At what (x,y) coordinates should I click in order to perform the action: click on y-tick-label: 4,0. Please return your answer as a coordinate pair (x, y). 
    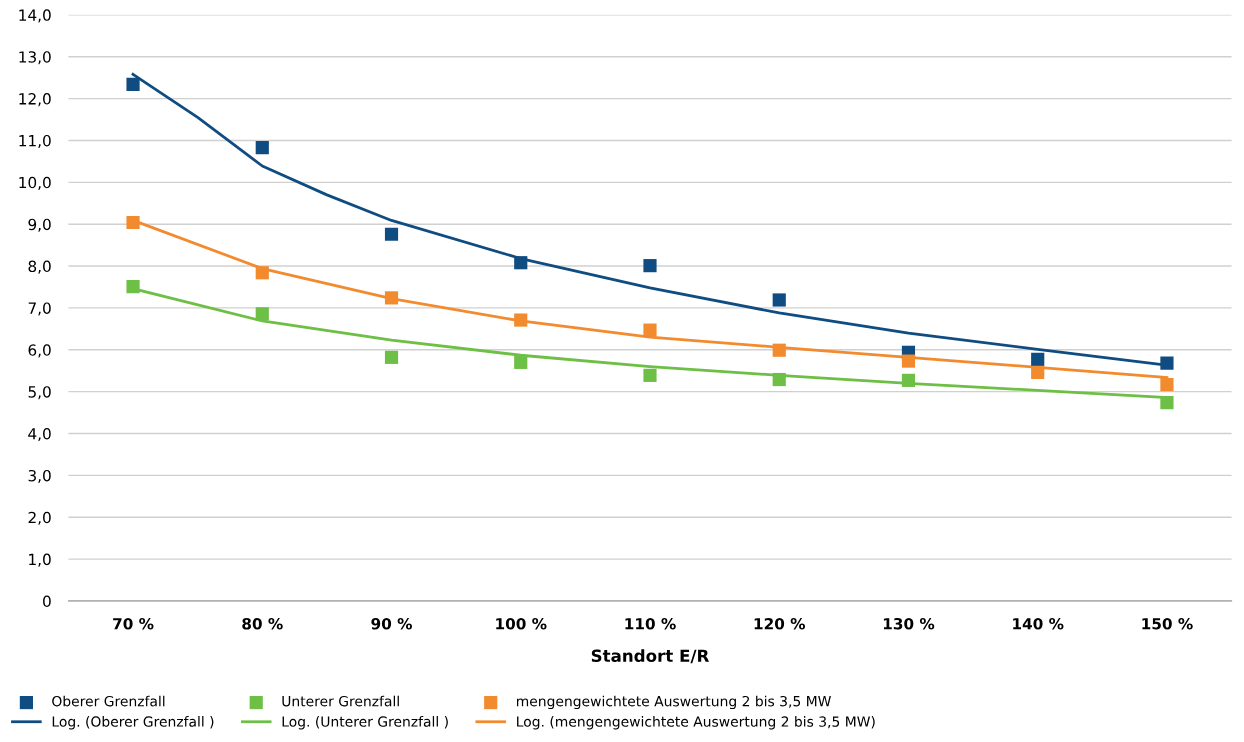
    Looking at the image, I should click on (39, 435).